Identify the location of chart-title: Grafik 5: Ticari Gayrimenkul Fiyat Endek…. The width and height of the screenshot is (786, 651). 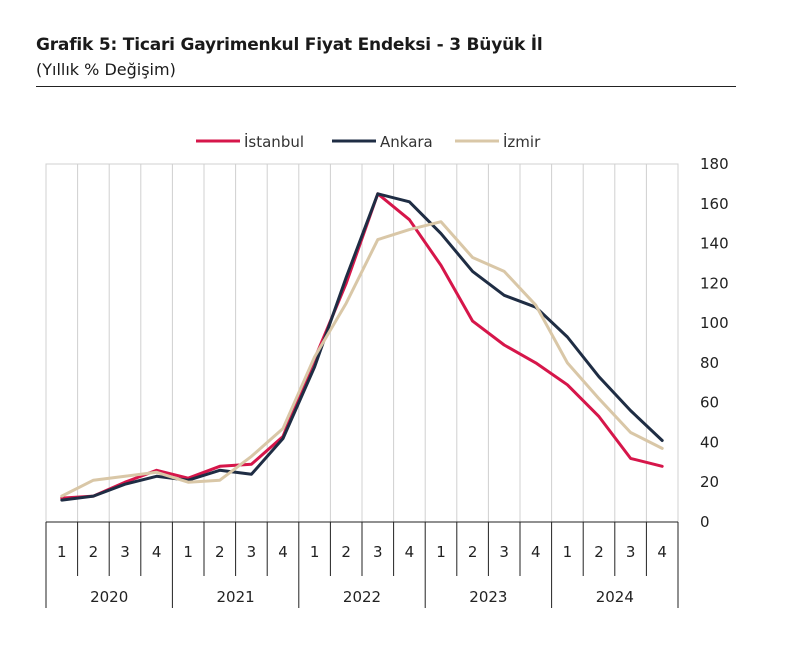
(289, 45).